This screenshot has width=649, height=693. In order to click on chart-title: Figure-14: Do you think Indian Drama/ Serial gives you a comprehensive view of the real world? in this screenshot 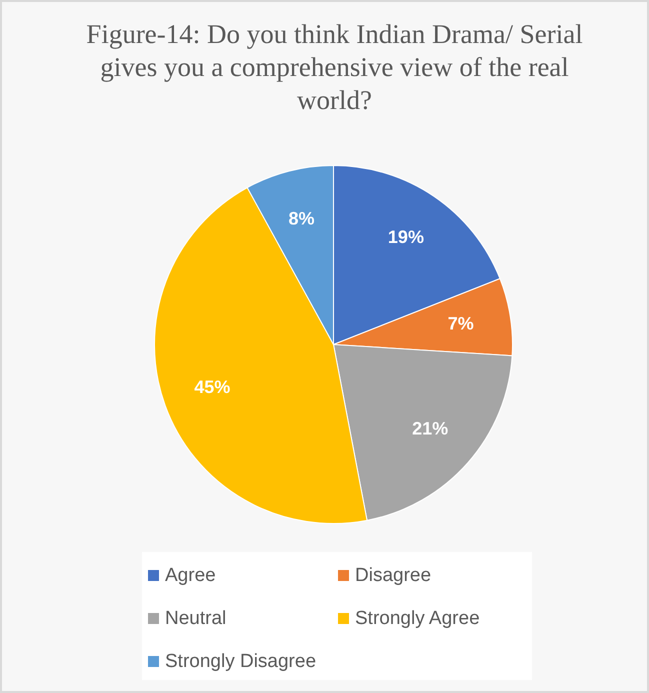, I will do `click(334, 67)`.